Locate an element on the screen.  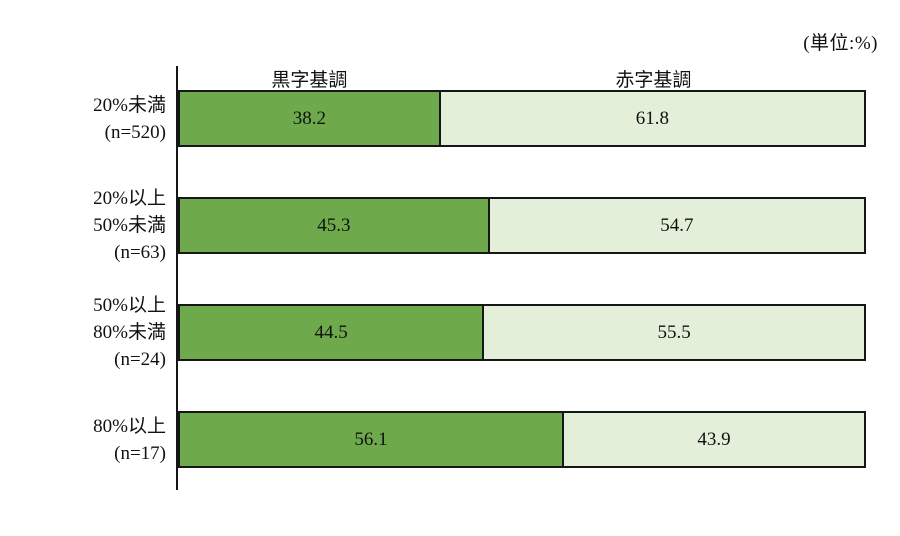
bar-segment-surplus: 38.2 is located at coordinates (309, 118).